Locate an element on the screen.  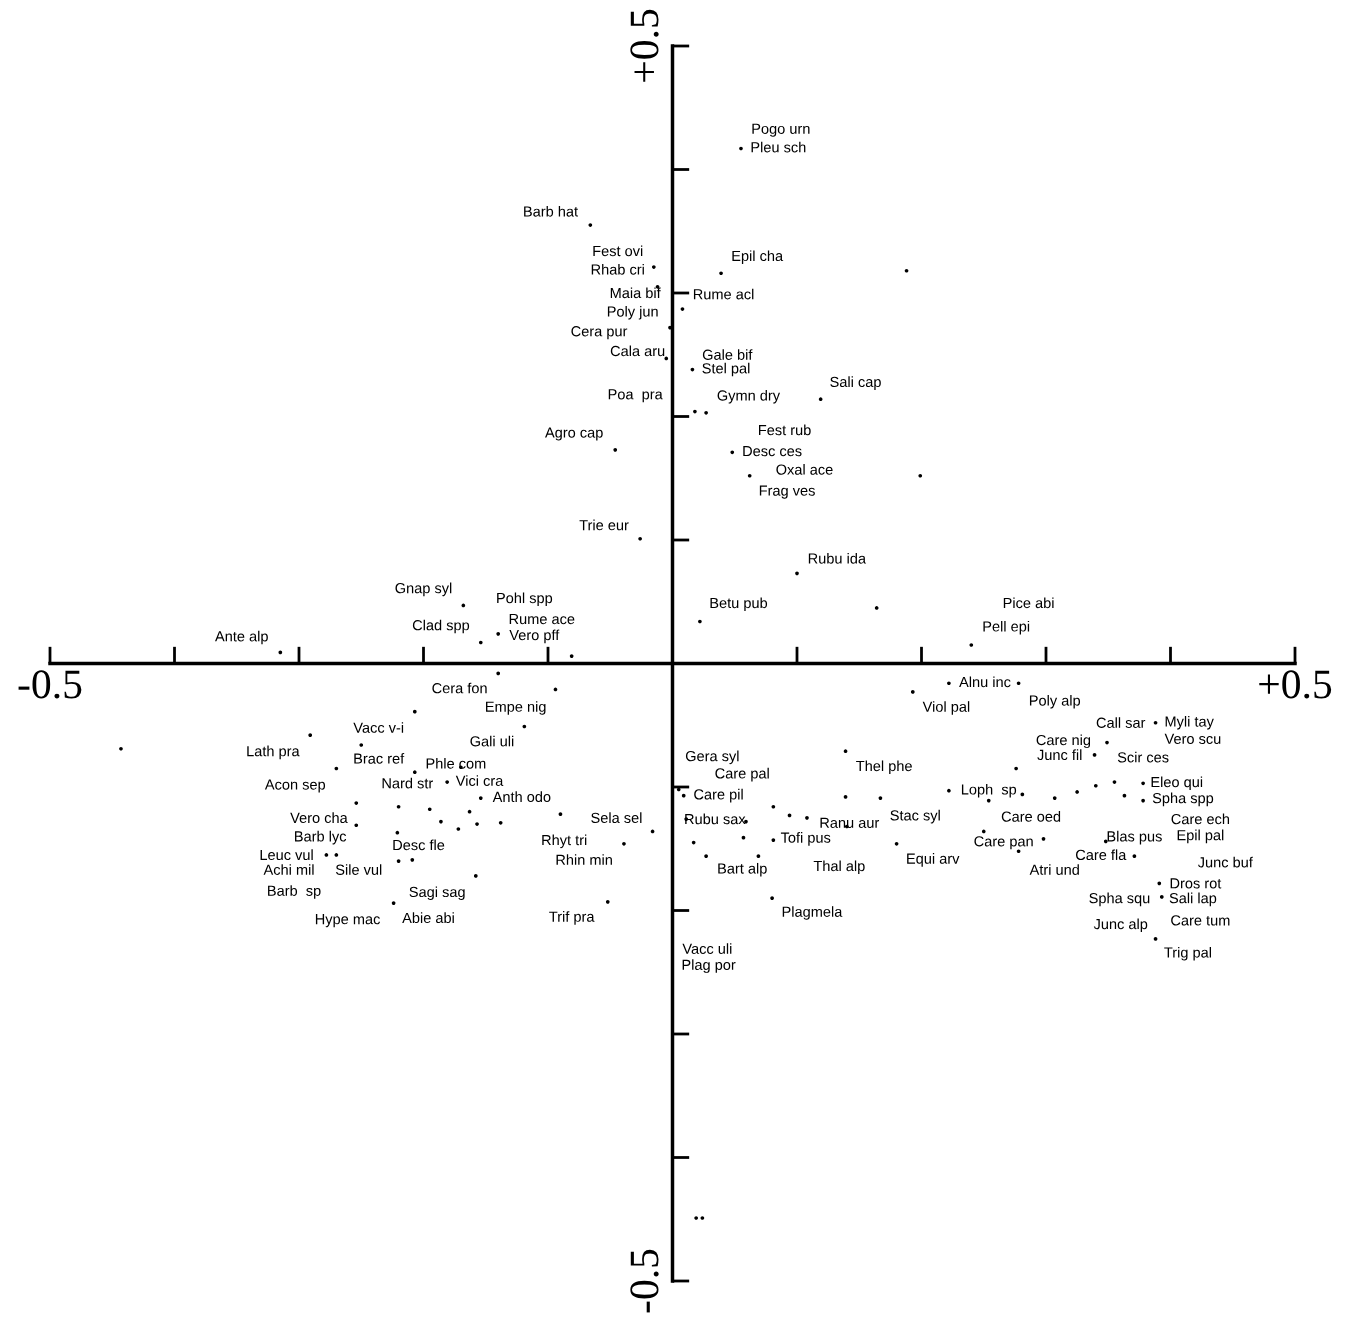
annotation: Rume acl is located at coordinates (723, 294).